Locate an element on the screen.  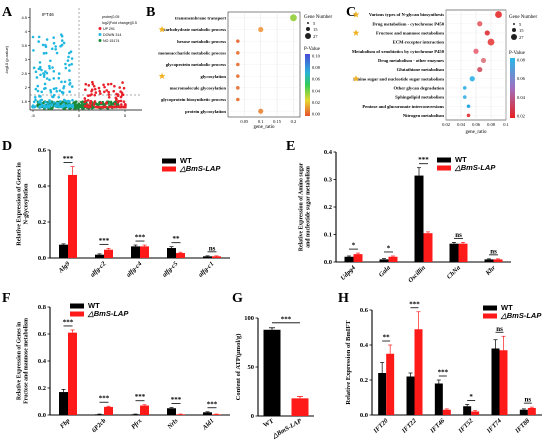
bubble-term-label: carbohydrate metabolic process is located at coordinates (195, 29).